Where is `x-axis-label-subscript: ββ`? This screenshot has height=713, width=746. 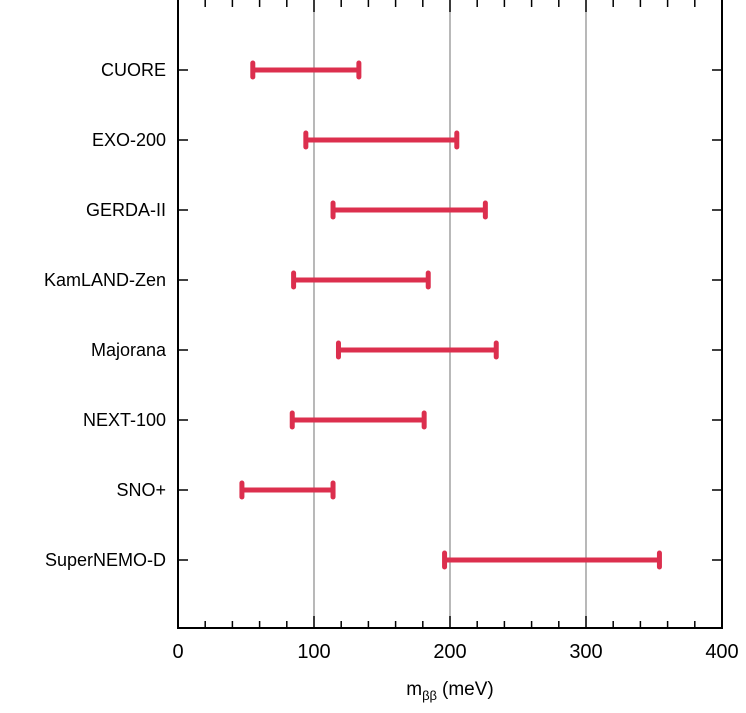 x-axis-label-subscript: ββ is located at coordinates (429, 695).